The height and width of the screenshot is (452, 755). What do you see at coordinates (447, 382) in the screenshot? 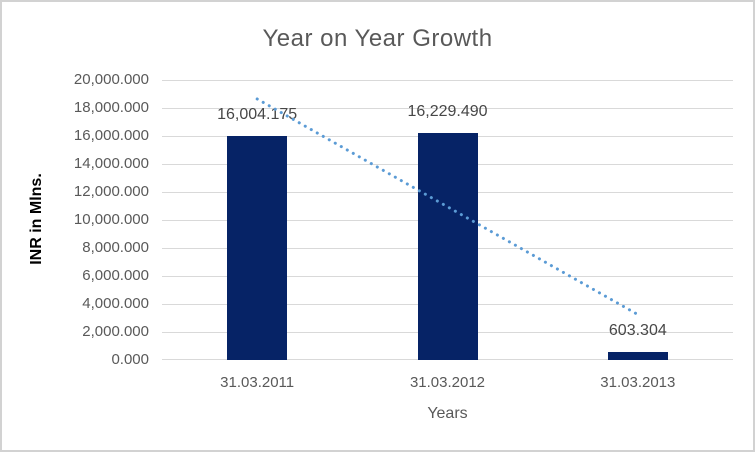
I see `x-tick-label: 31.03.2012` at bounding box center [447, 382].